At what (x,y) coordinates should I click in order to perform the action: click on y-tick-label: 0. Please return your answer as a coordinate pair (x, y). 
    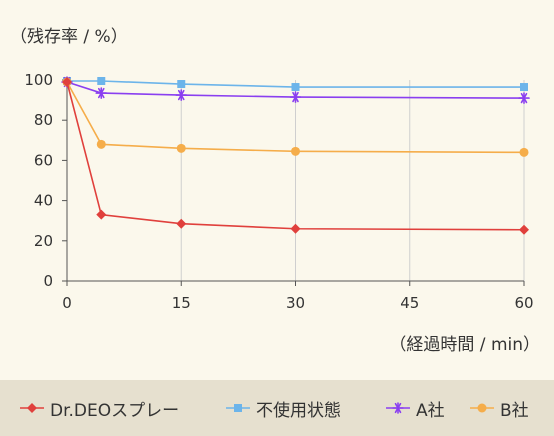
    Looking at the image, I should click on (48, 281).